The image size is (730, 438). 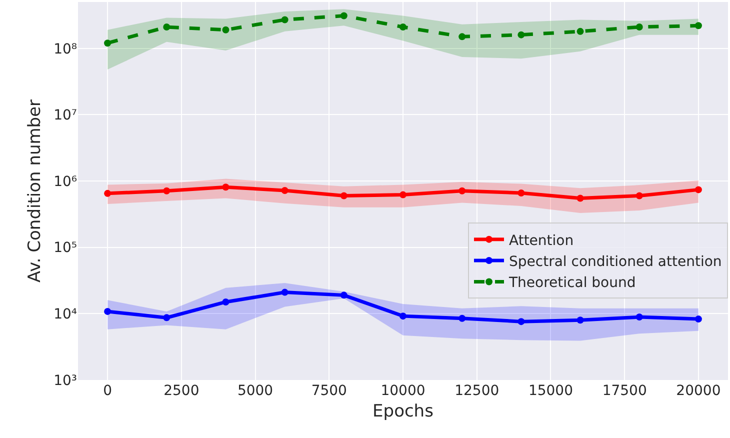 I want to click on legend-label: Spectral conditioned attention, so click(x=615, y=262).